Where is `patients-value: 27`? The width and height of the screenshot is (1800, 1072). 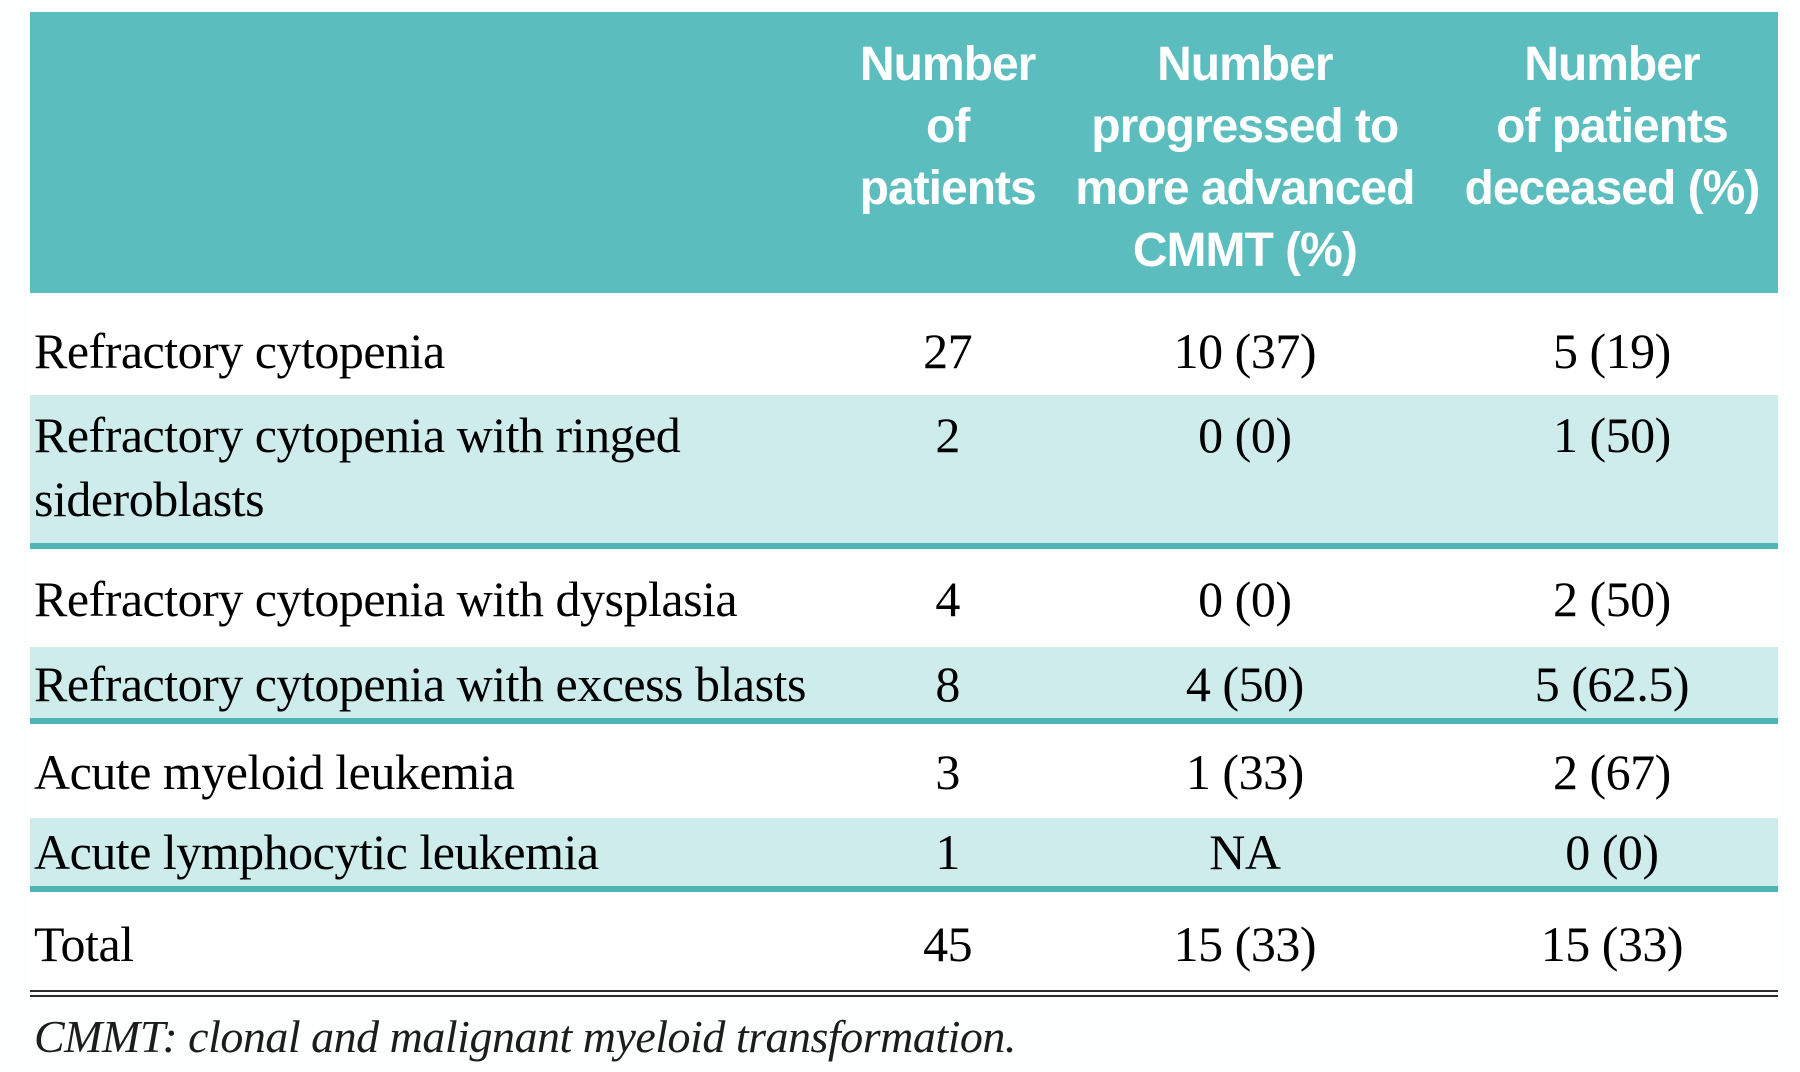
patients-value: 27 is located at coordinates (948, 351).